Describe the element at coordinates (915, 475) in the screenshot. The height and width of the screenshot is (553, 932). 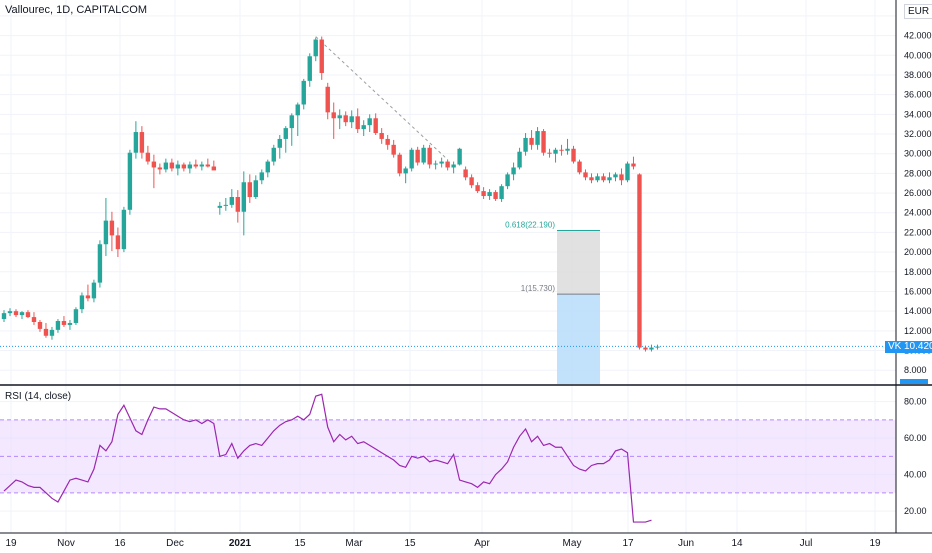
I see `rsi-y-tick-label: 40.00` at that location.